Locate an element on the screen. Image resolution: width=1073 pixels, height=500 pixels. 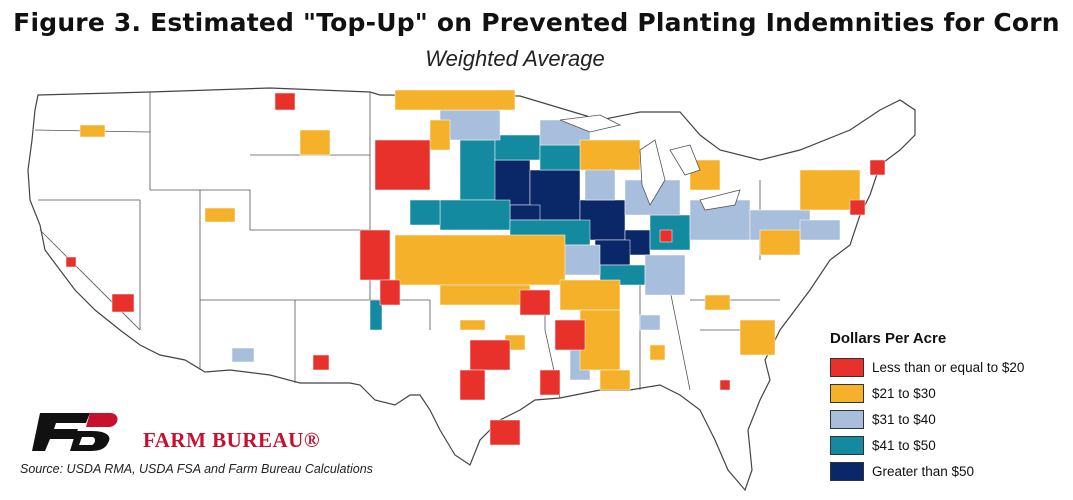
legend-label: Less than or equal to $20 is located at coordinates (948, 367).